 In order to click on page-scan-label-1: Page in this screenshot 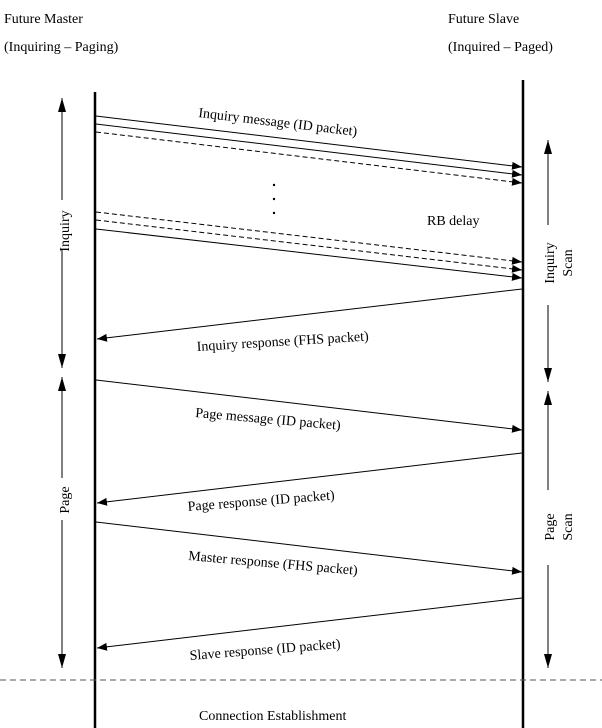, I will do `click(550, 526)`.